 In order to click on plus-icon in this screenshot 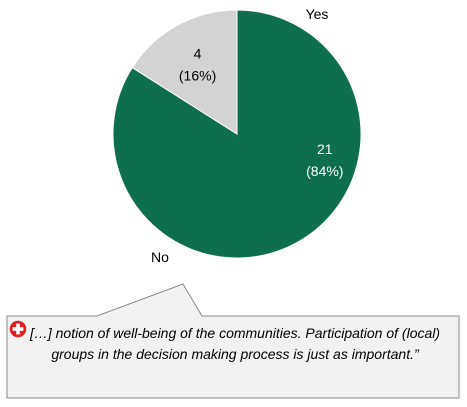, I will do `click(18, 329)`.